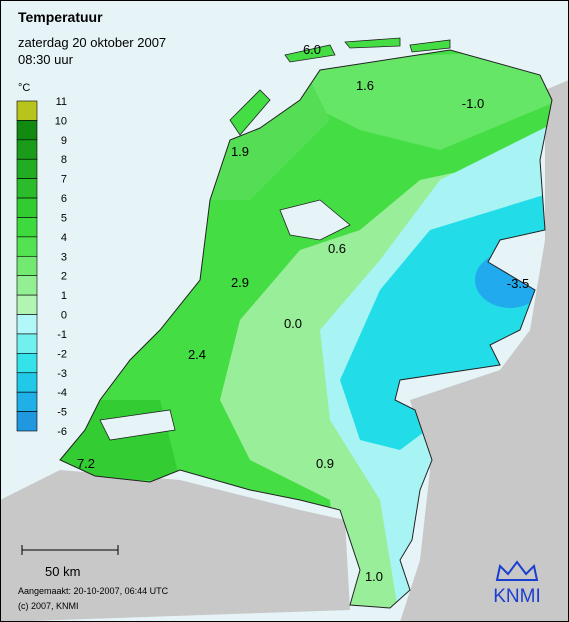 This screenshot has height=622, width=569. I want to click on legend-label: 9, so click(64, 141).